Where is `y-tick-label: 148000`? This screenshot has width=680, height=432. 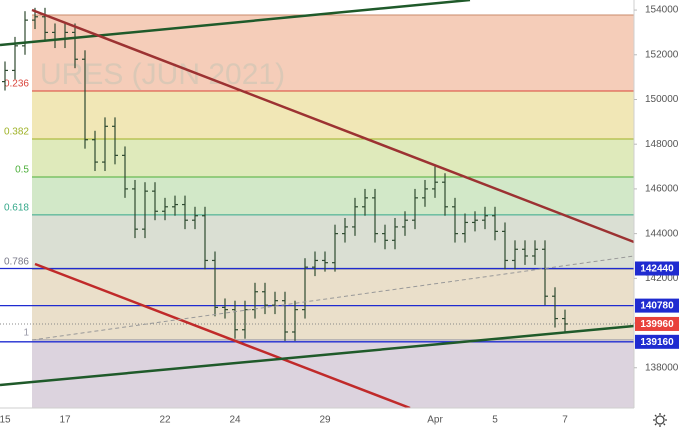
y-tick-label: 148000 is located at coordinates (662, 144).